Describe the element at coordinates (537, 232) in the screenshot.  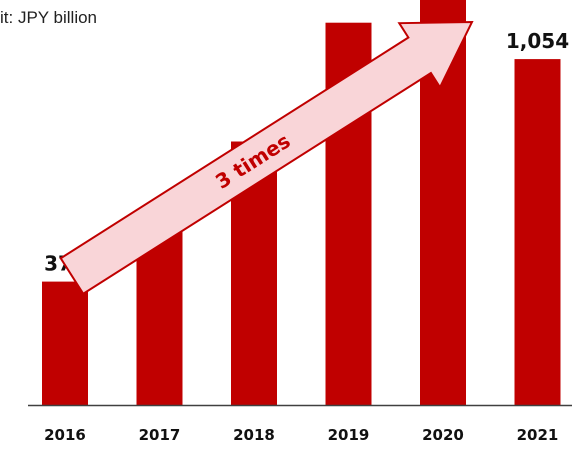
I see `bar-2021` at that location.